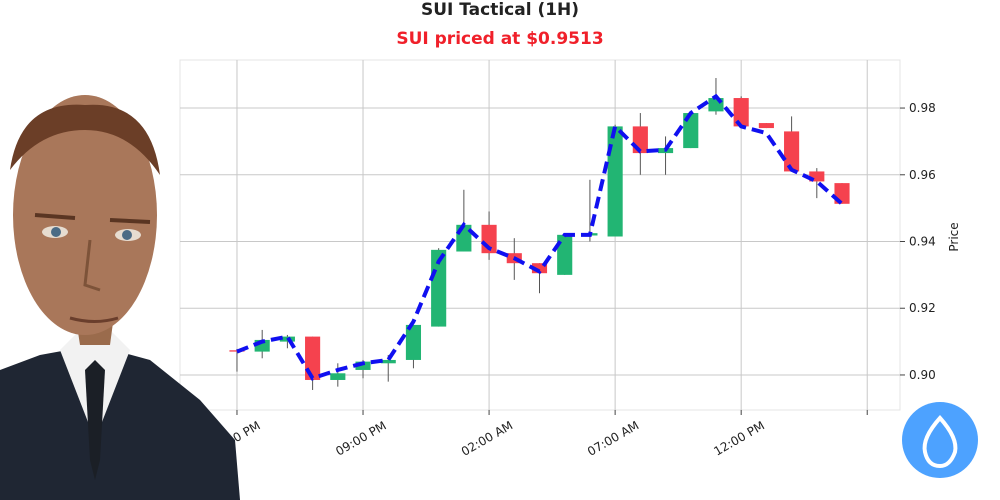 This screenshot has width=1000, height=500. What do you see at coordinates (360, 438) in the screenshot?
I see `x-tick-label: 09:00 PM` at bounding box center [360, 438].